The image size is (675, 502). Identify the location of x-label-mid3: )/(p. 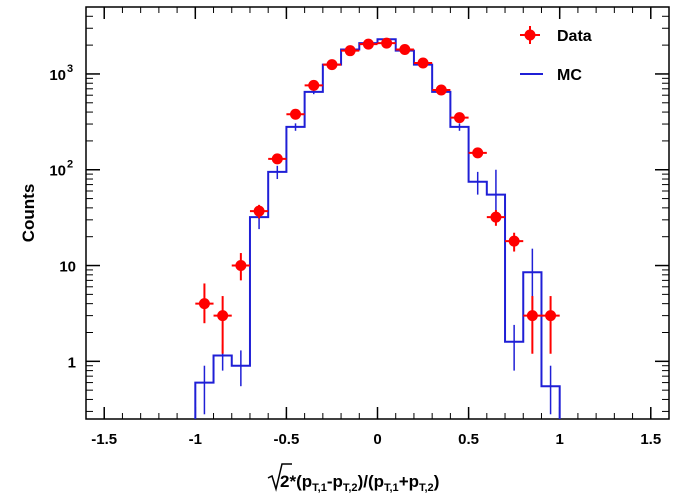
(371, 481).